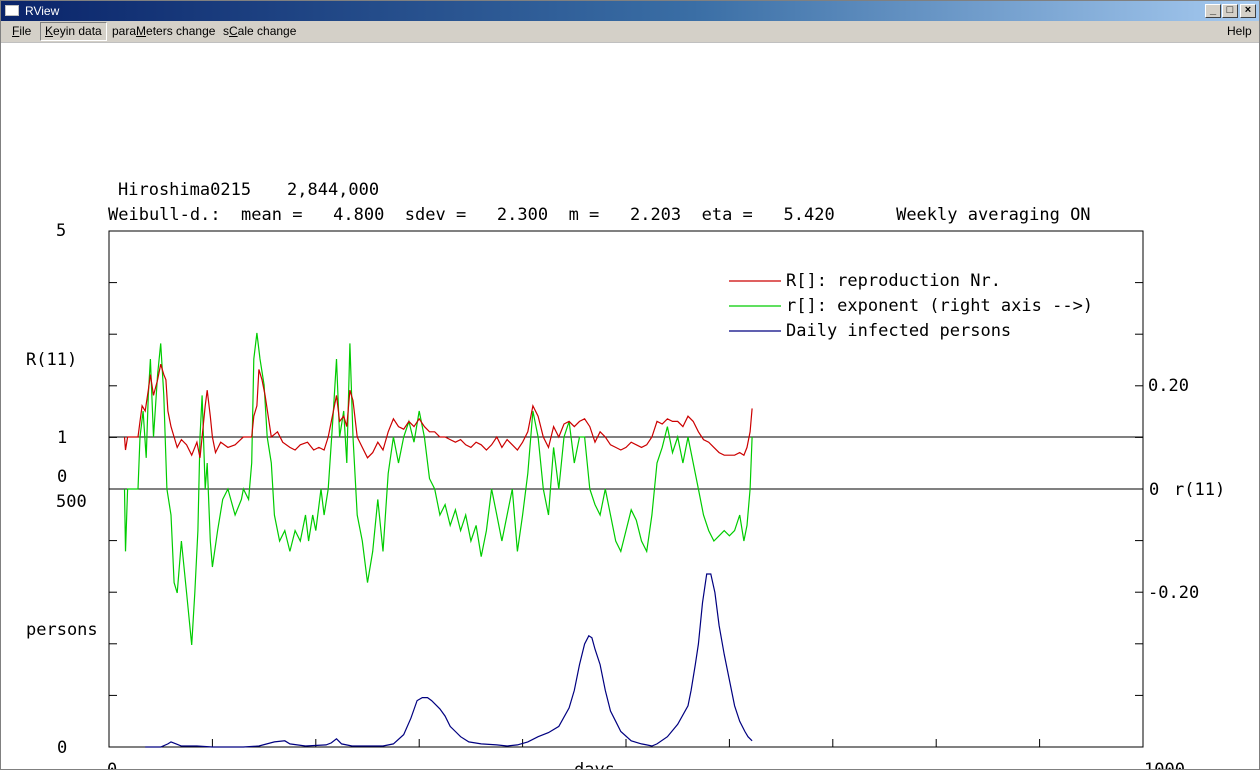 The width and height of the screenshot is (1260, 770). I want to click on x-axis-label: days, so click(594, 764).